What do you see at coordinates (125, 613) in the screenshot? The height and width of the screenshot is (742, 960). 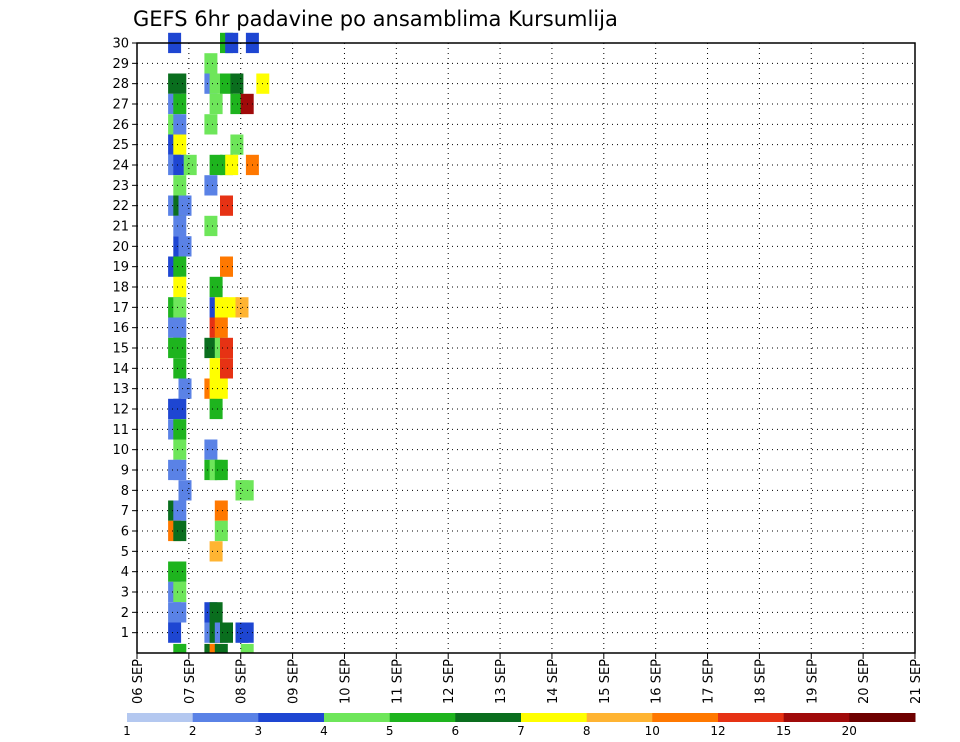 I see `y-tick-label: 2` at bounding box center [125, 613].